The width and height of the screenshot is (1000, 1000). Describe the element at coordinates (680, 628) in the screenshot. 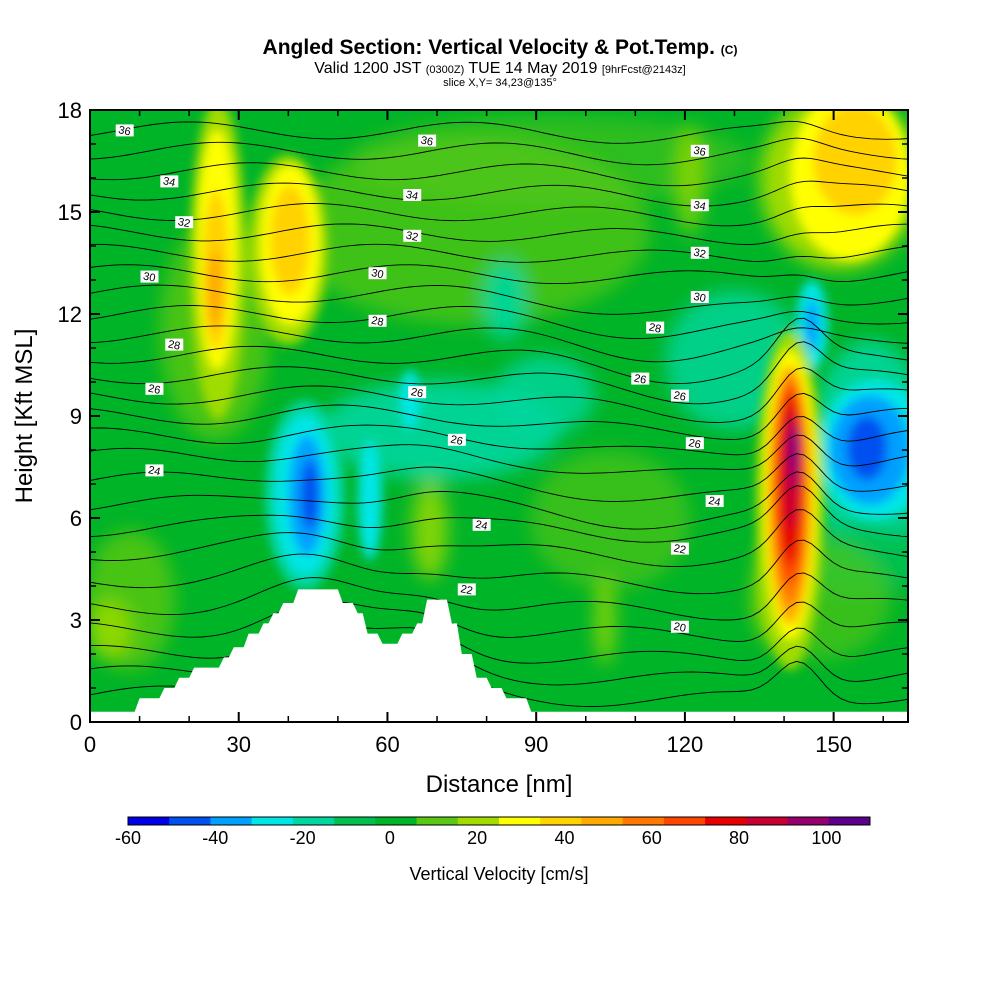

I see `isentrope-label: 20` at that location.